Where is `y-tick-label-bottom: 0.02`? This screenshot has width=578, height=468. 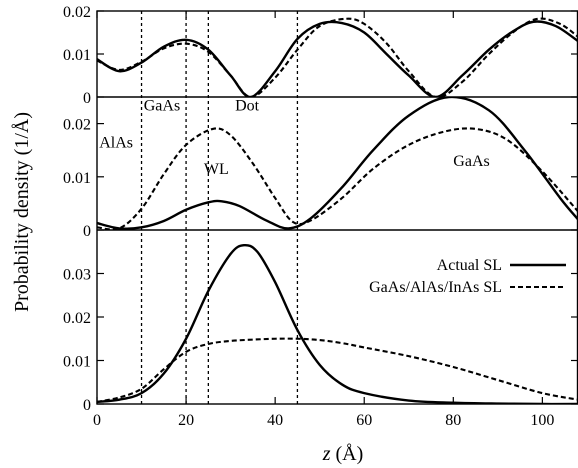
y-tick-label-bottom: 0.02 is located at coordinates (77, 318).